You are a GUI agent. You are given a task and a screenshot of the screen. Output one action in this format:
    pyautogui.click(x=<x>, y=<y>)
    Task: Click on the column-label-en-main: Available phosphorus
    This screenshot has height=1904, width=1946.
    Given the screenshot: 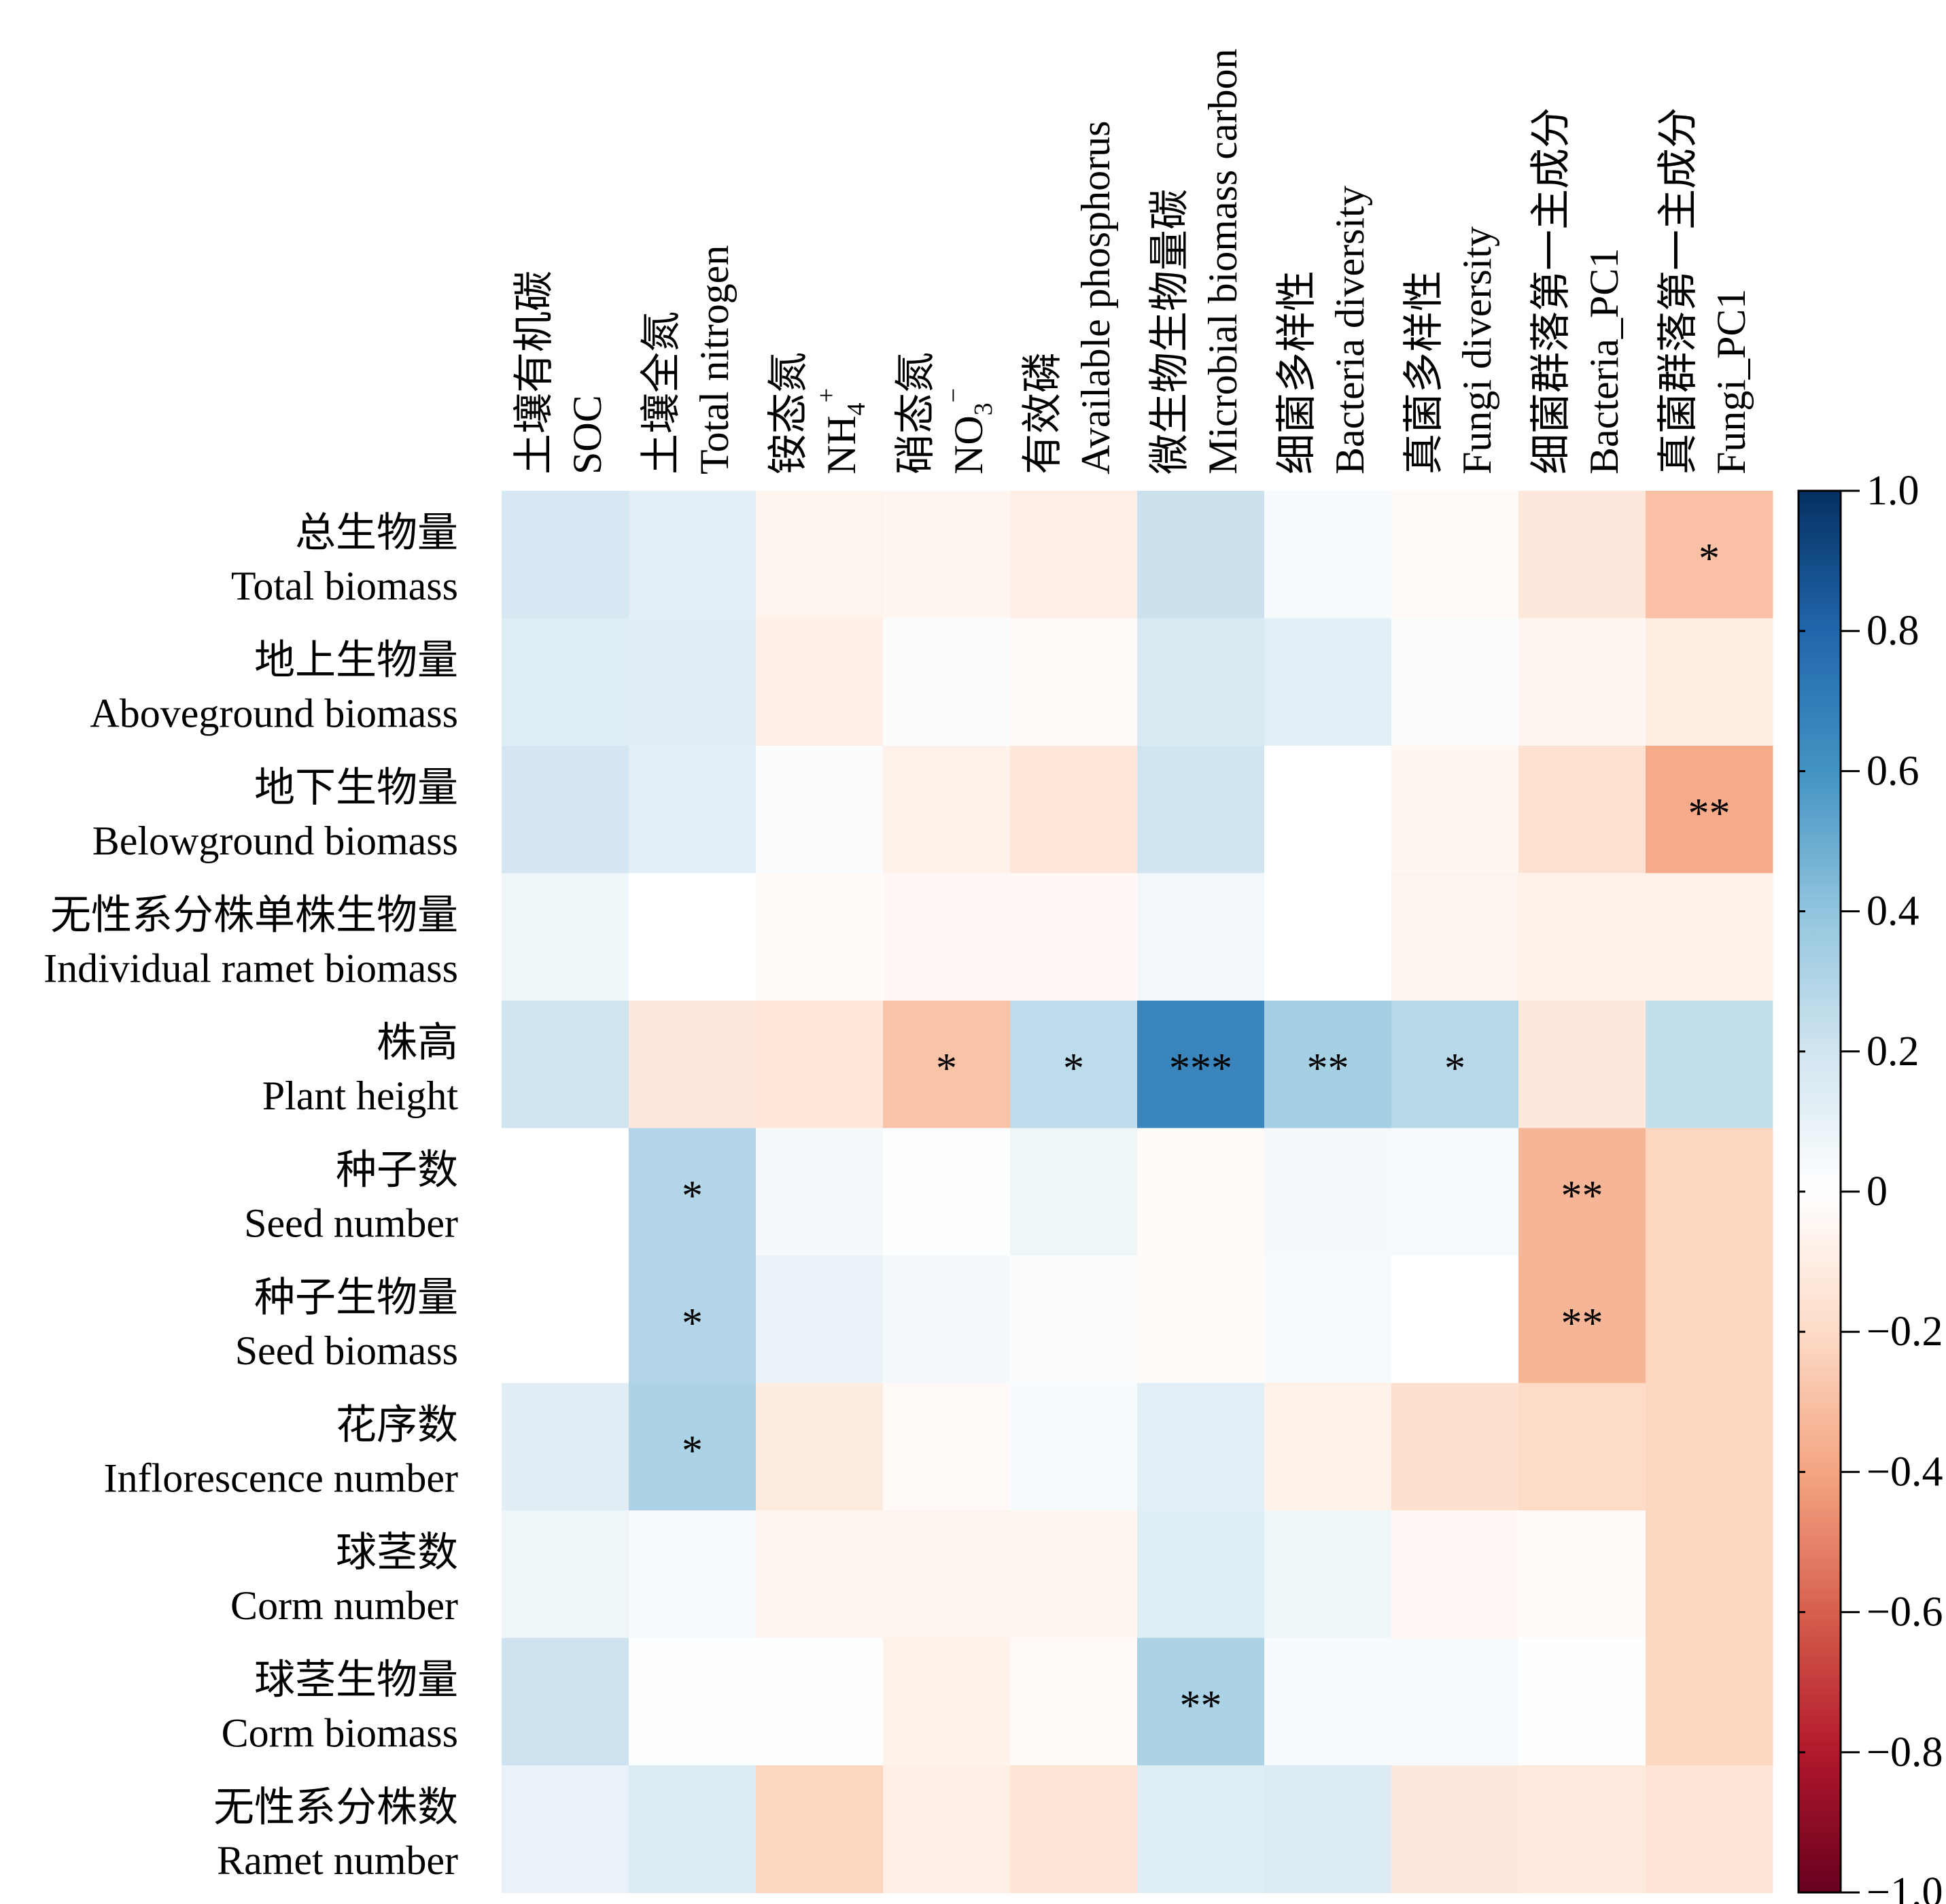 What is the action you would take?
    pyautogui.click(x=1095, y=298)
    